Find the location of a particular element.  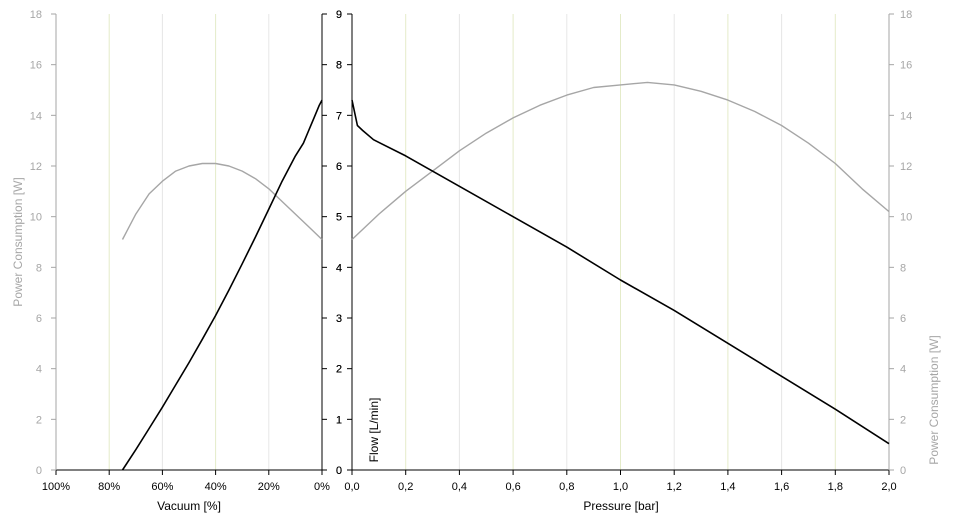

x-tick-label: 40% is located at coordinates (216, 487).